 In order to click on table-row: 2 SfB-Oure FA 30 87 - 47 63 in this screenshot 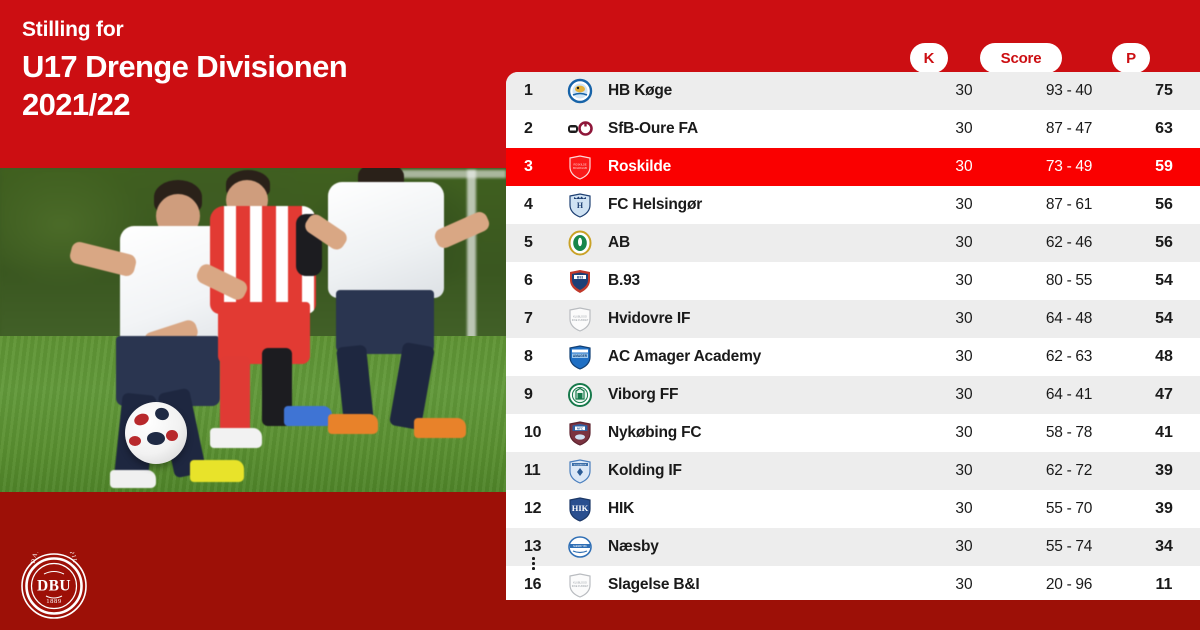, I will do `click(853, 129)`.